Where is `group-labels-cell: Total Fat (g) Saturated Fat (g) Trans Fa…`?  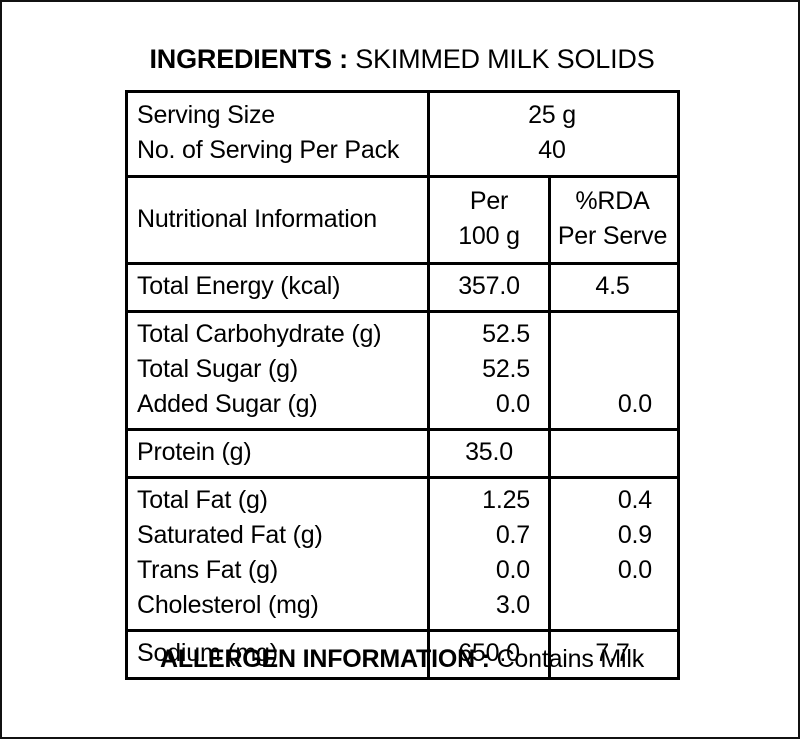
group-labels-cell: Total Fat (g) Saturated Fat (g) Trans Fa… is located at coordinates (279, 554).